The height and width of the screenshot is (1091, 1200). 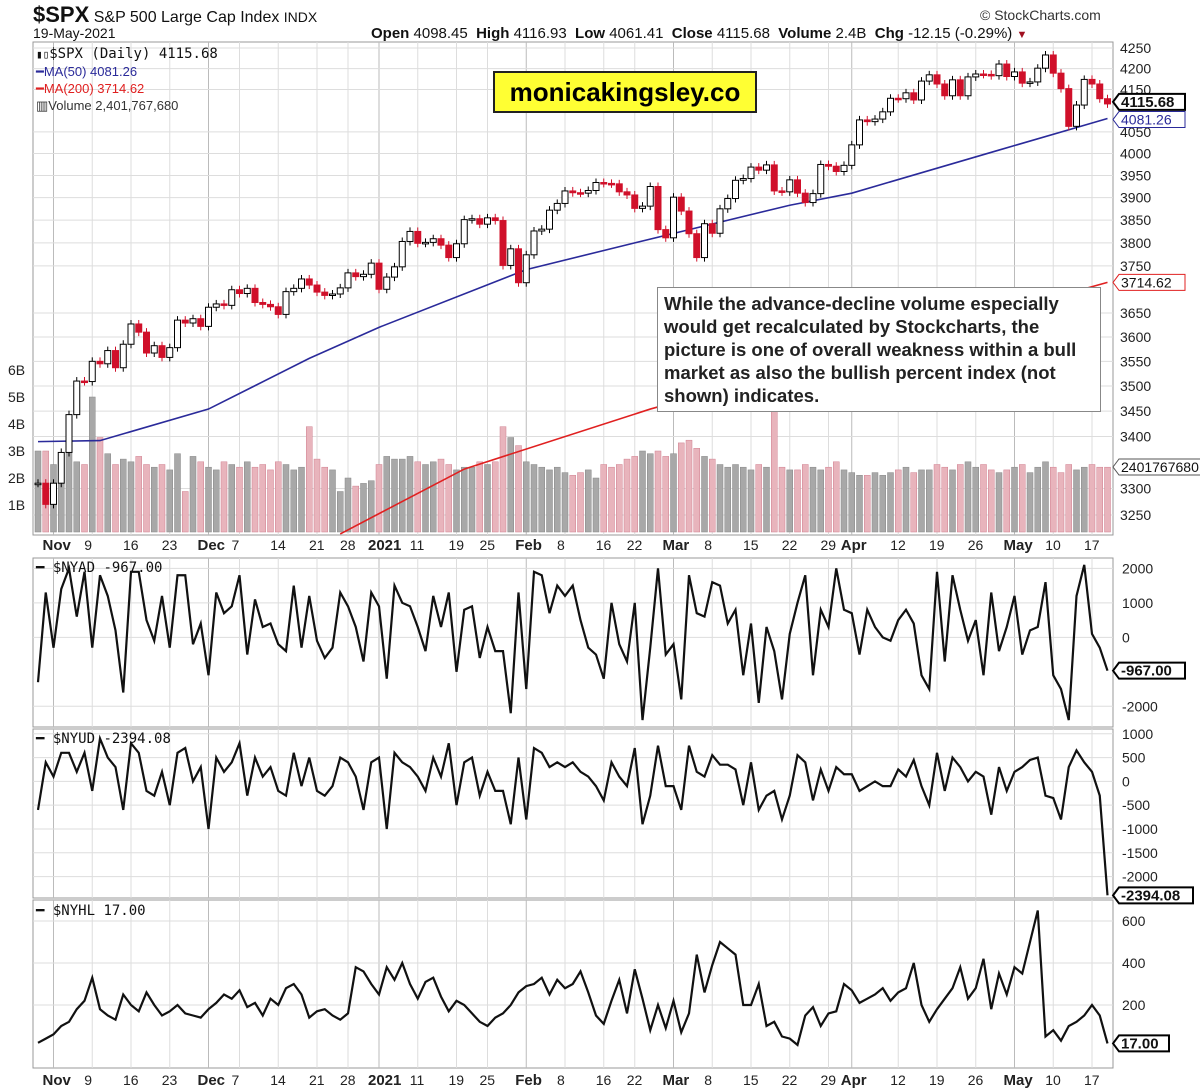 I want to click on x-tick-label-top: Dec, so click(x=212, y=545).